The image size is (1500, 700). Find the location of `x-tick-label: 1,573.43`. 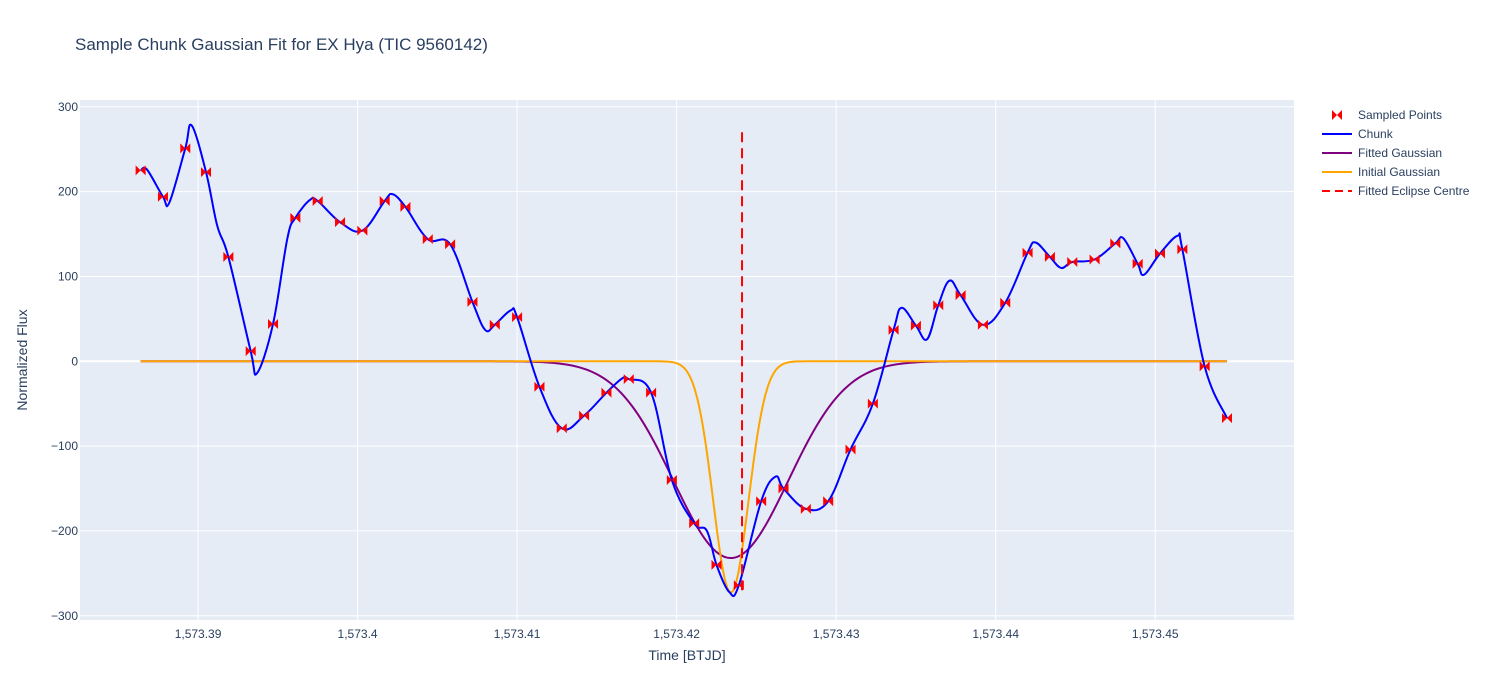

x-tick-label: 1,573.43 is located at coordinates (836, 634).